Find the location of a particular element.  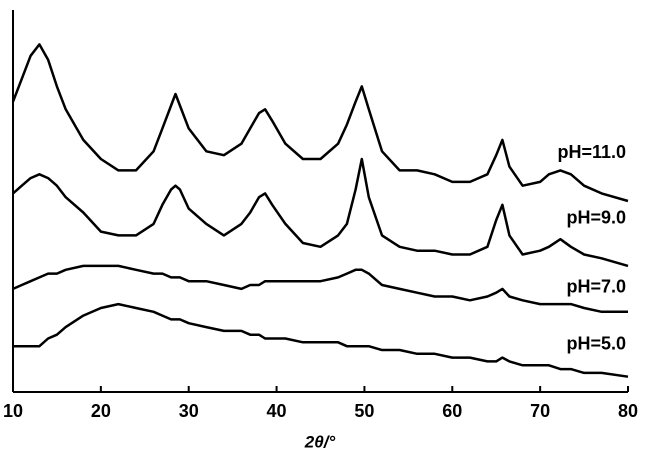

x-tick-label: 40 is located at coordinates (277, 411).